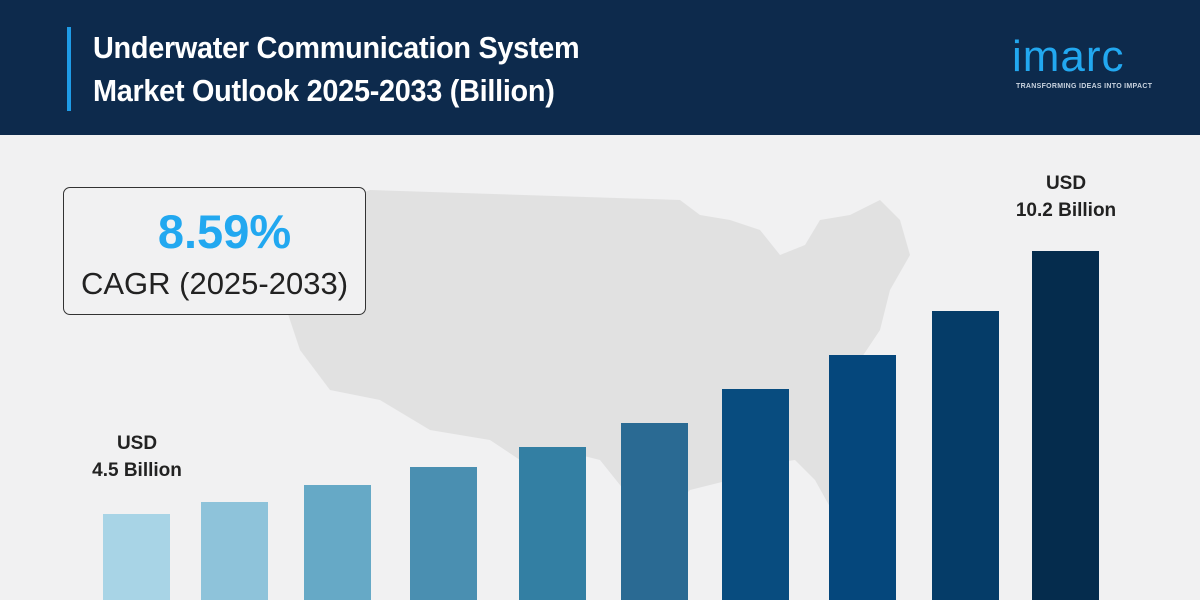 This screenshot has width=1200, height=600. I want to click on end-amount: 10.2 Billion, so click(1066, 210).